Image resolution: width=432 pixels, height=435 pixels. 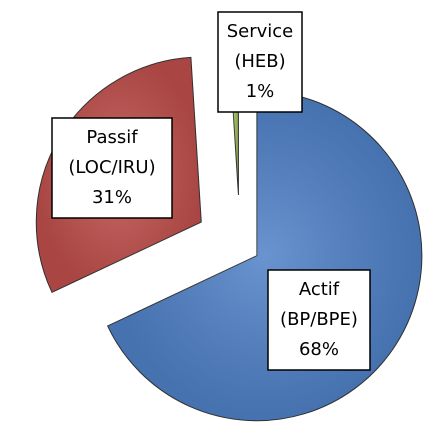 What do you see at coordinates (260, 91) in the screenshot?
I see `value-label: 1%` at bounding box center [260, 91].